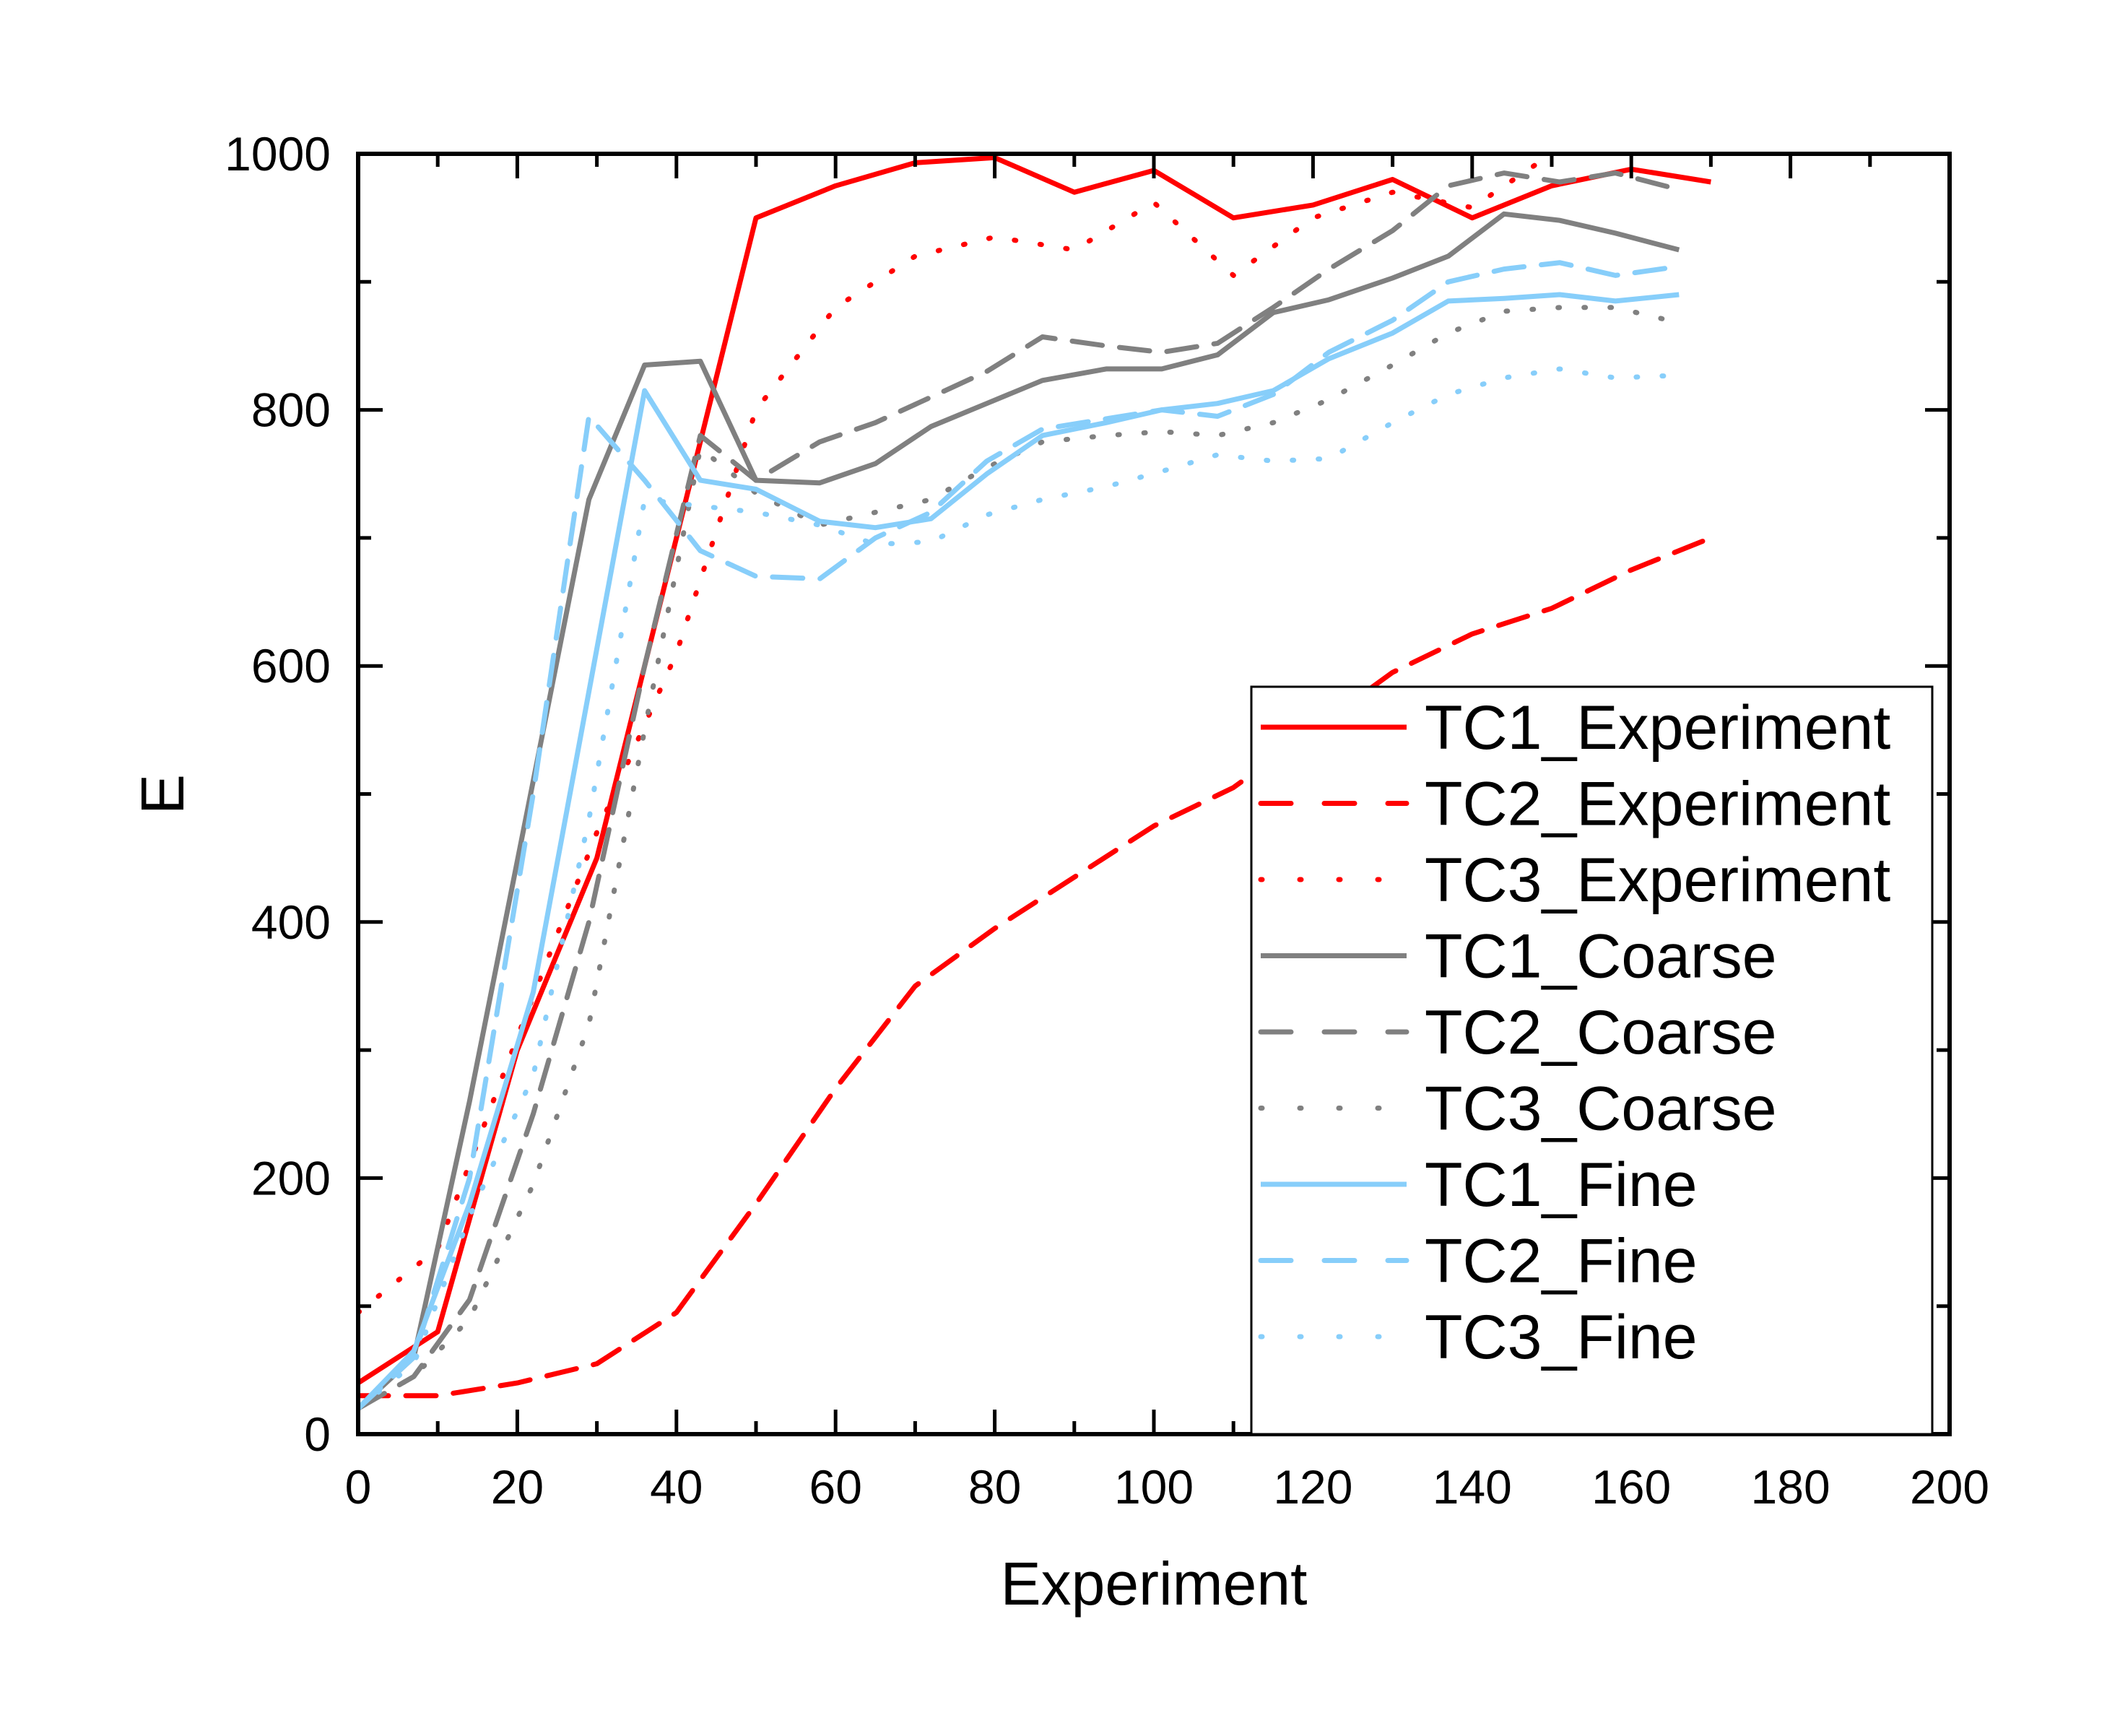  I want to click on x-tick-label: 0, so click(359, 1487).